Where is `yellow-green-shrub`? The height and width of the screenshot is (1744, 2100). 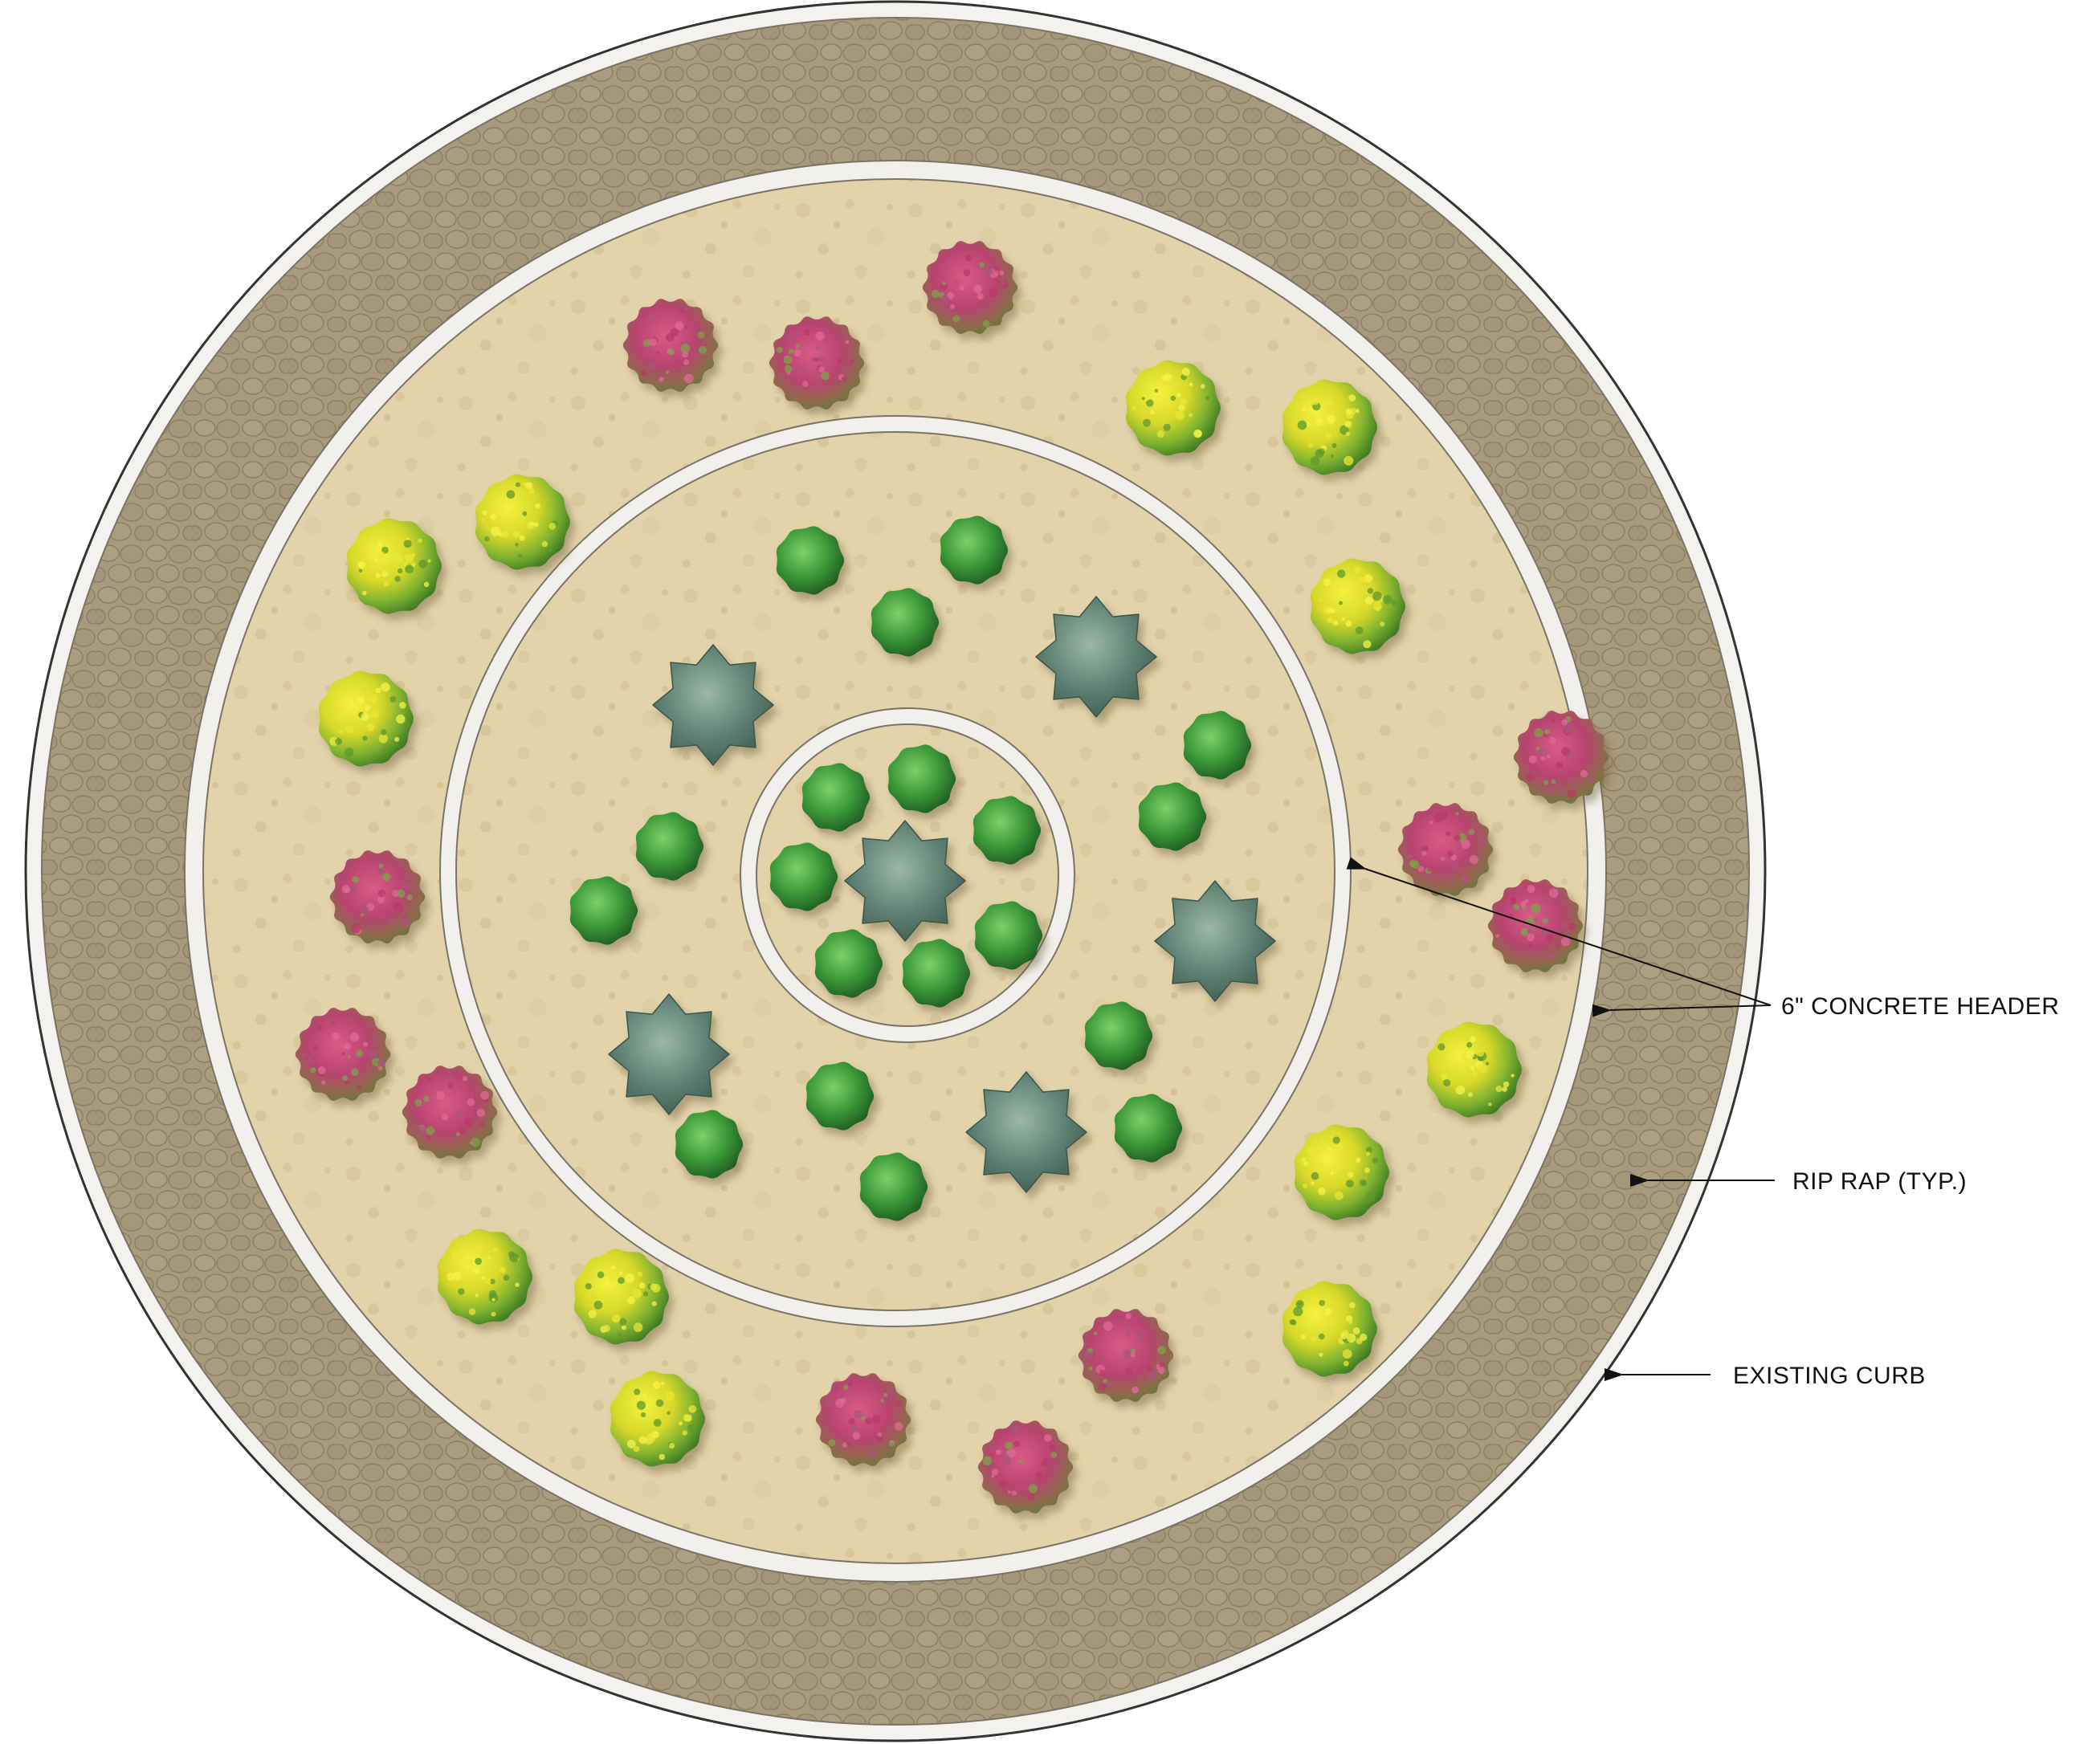
yellow-green-shrub is located at coordinates (394, 566).